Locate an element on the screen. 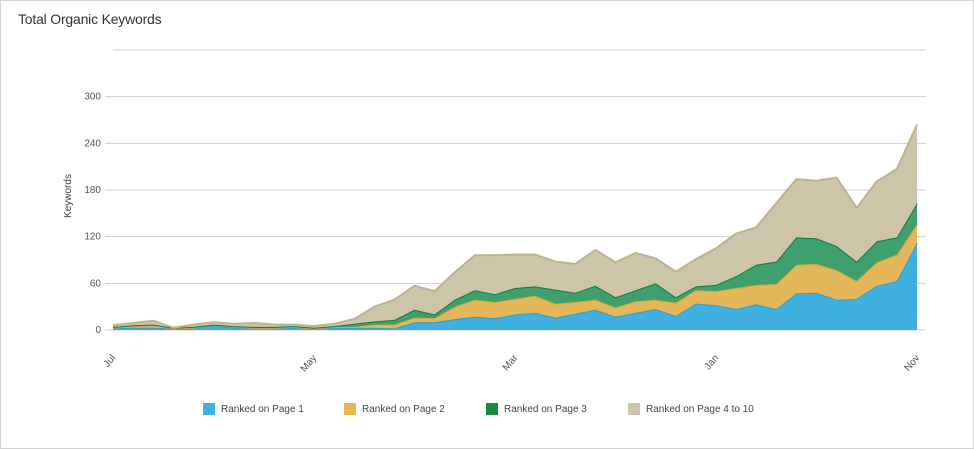 Image resolution: width=974 pixels, height=449 pixels. y-tick-label: 60 is located at coordinates (96, 283).